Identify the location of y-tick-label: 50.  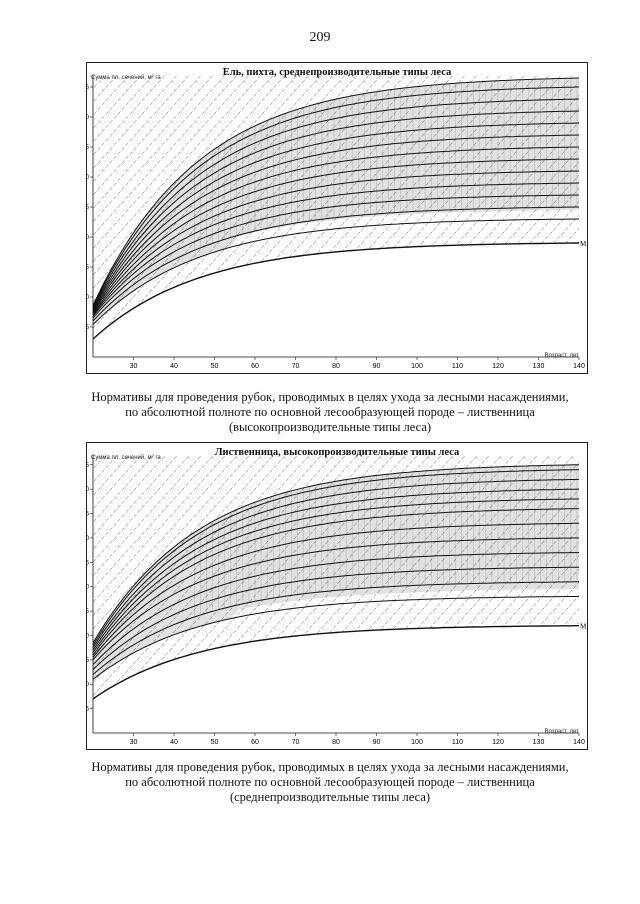
(88, 490).